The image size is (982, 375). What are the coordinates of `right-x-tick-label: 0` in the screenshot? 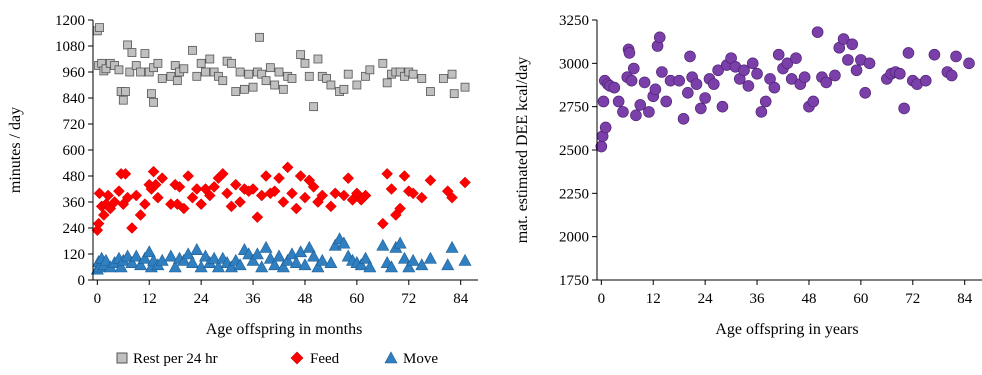 It's located at (602, 299).